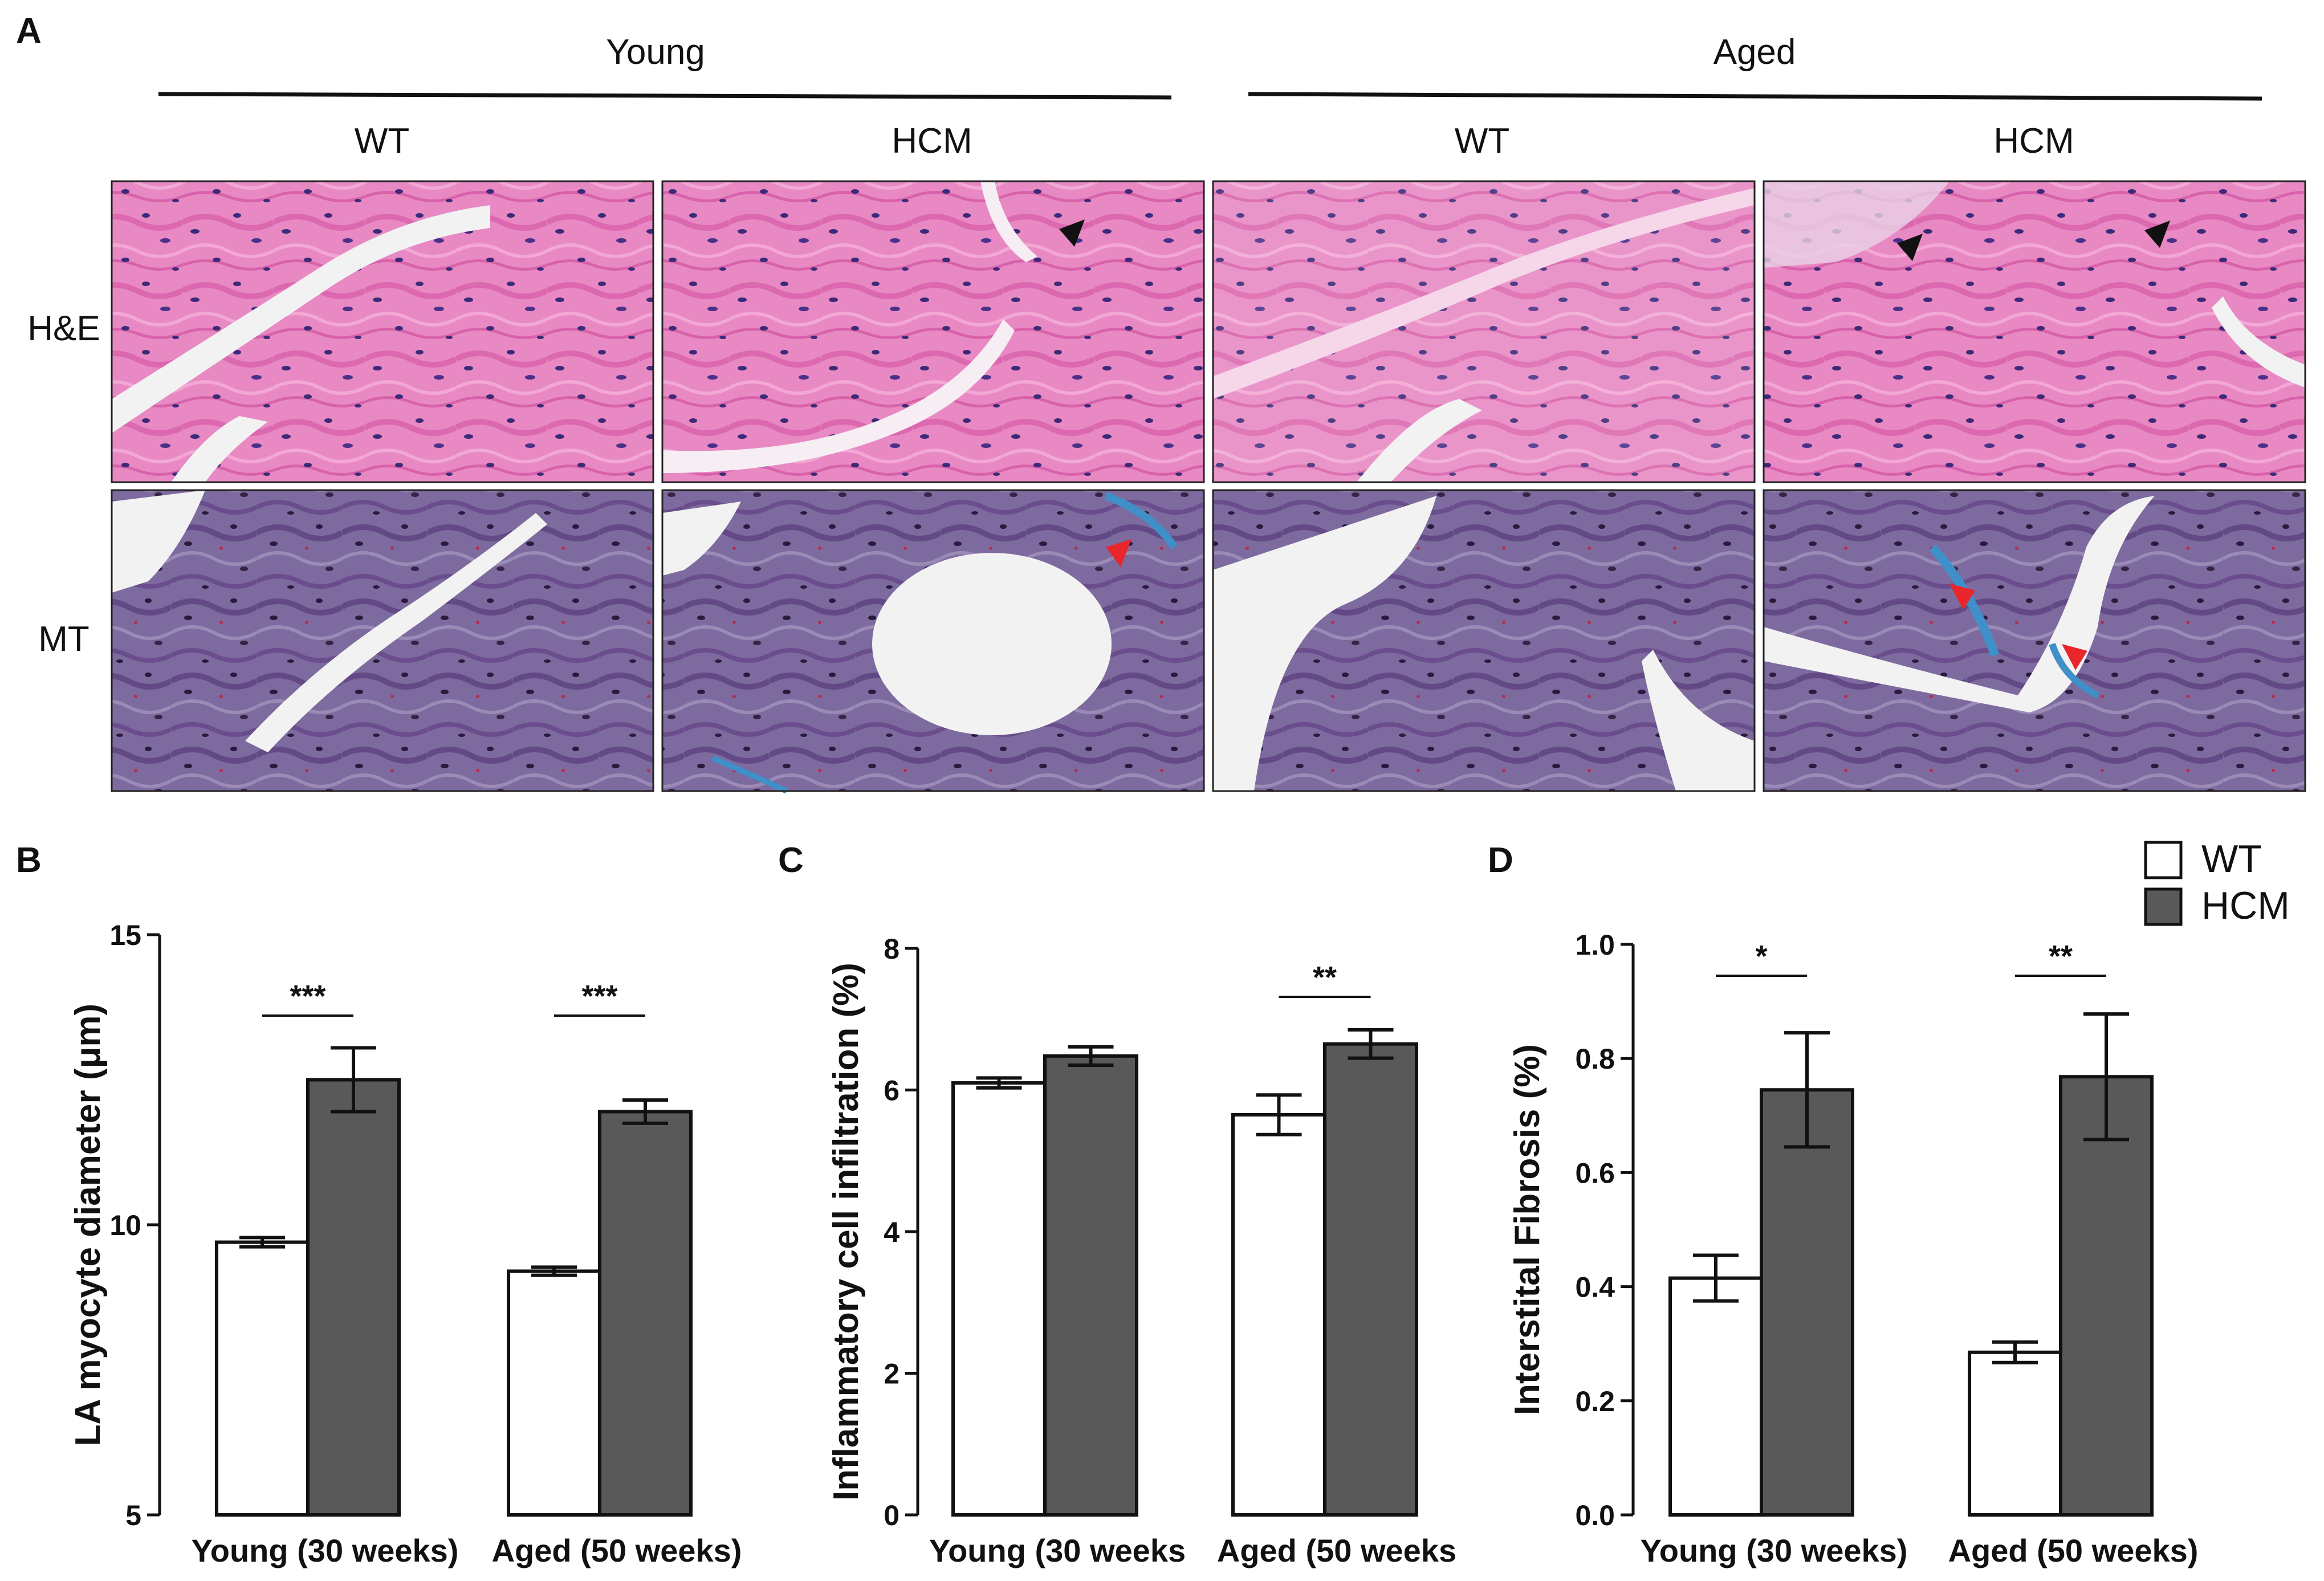  What do you see at coordinates (1057, 1551) in the screenshot?
I see `category-label: Young (30 weeks` at bounding box center [1057, 1551].